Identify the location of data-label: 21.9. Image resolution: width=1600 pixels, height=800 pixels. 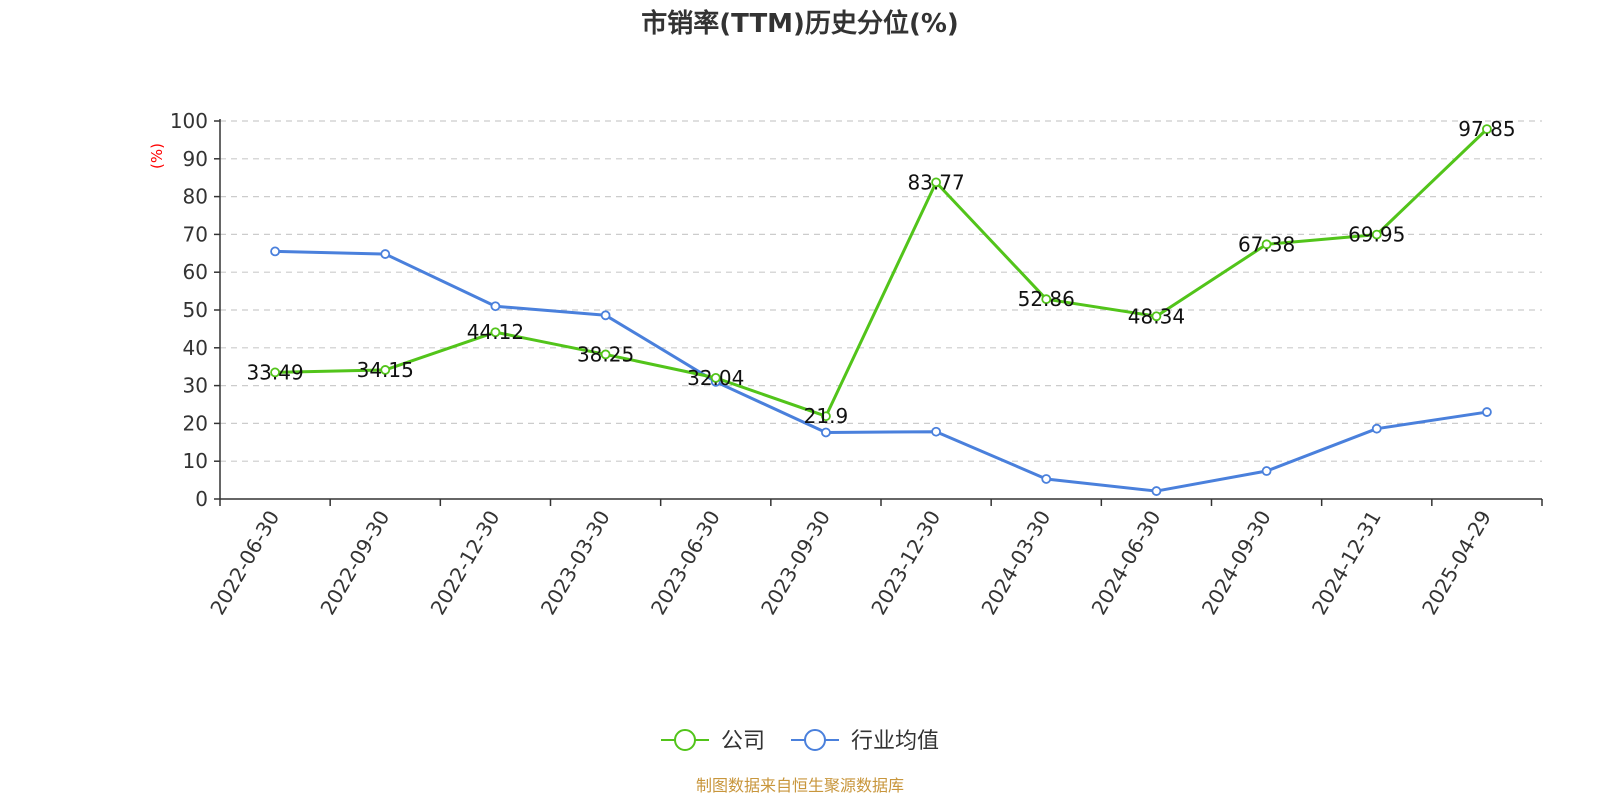
(826, 416).